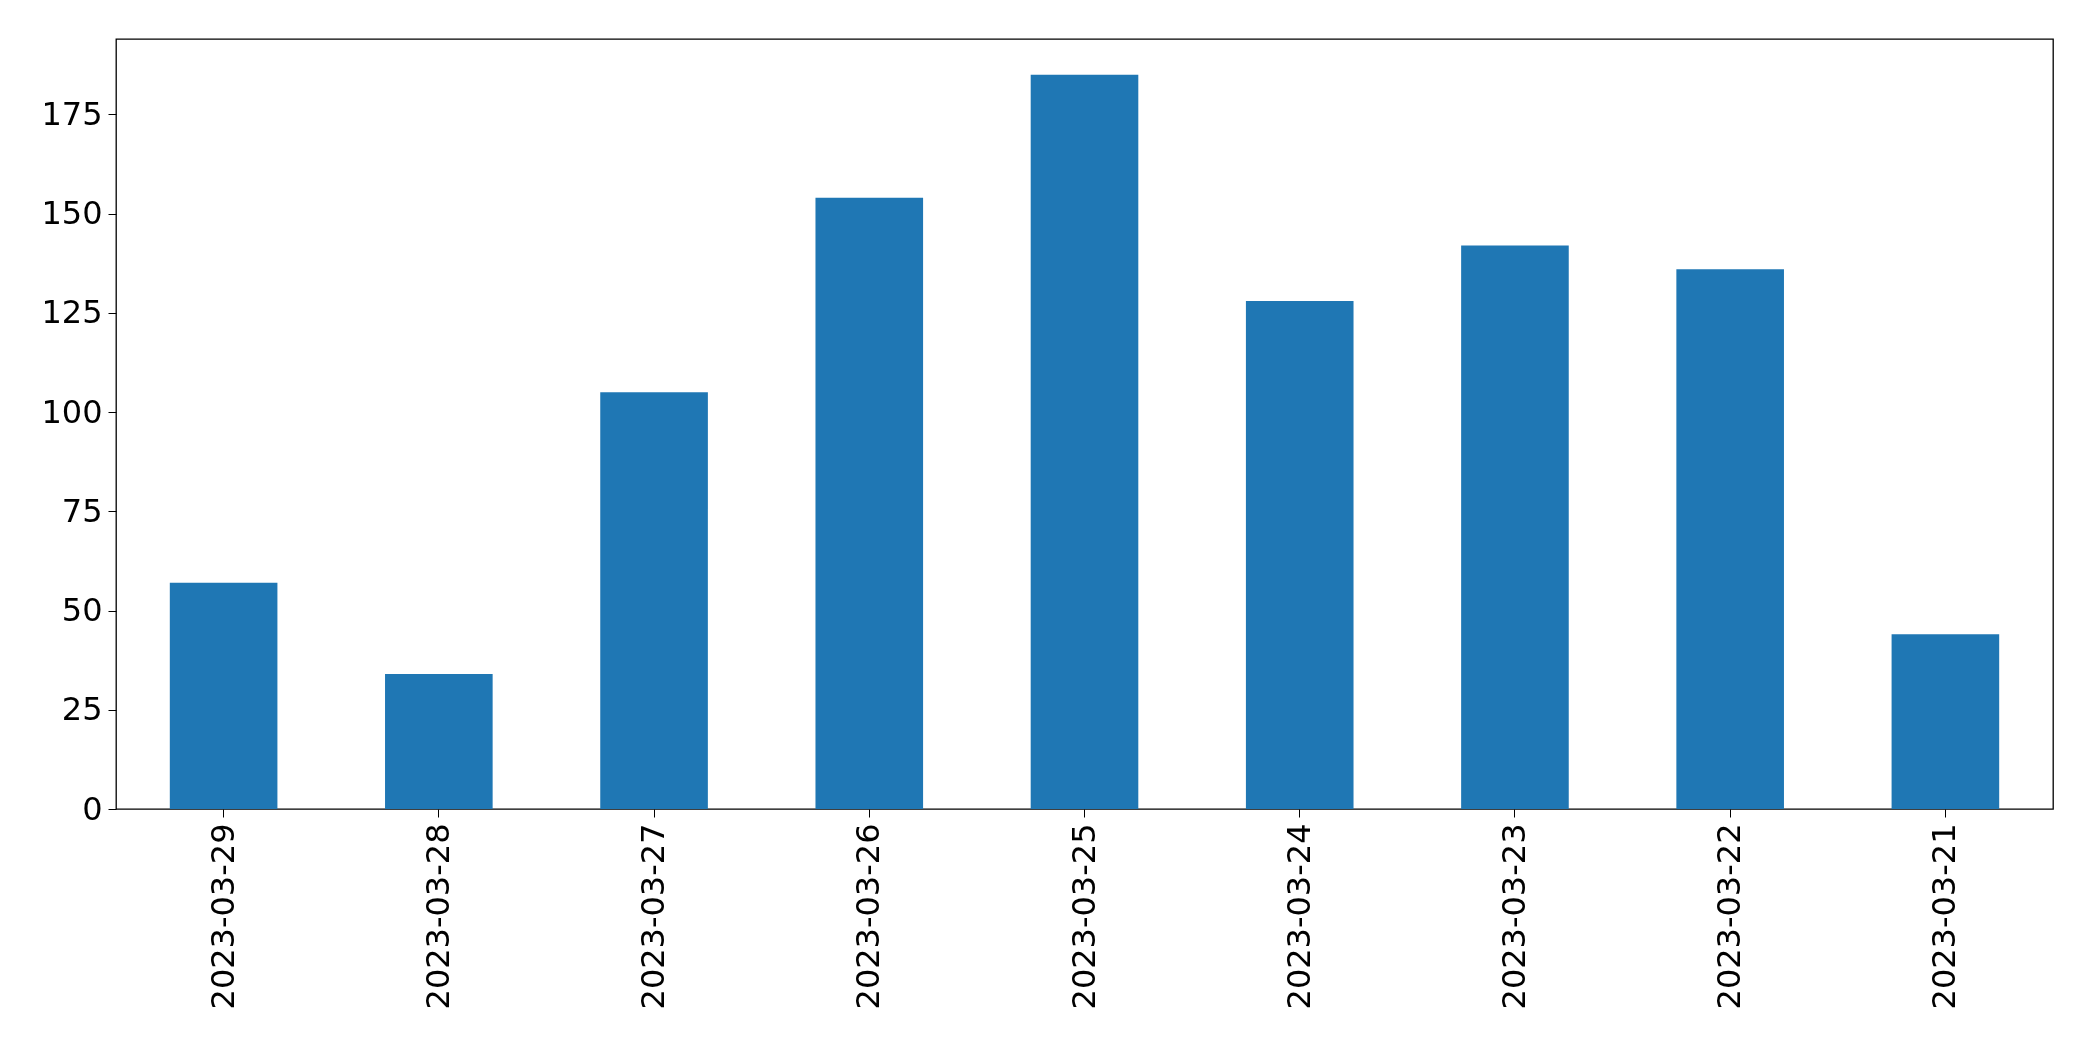  I want to click on x-tick-label: 2023-03-25, so click(1083, 916).